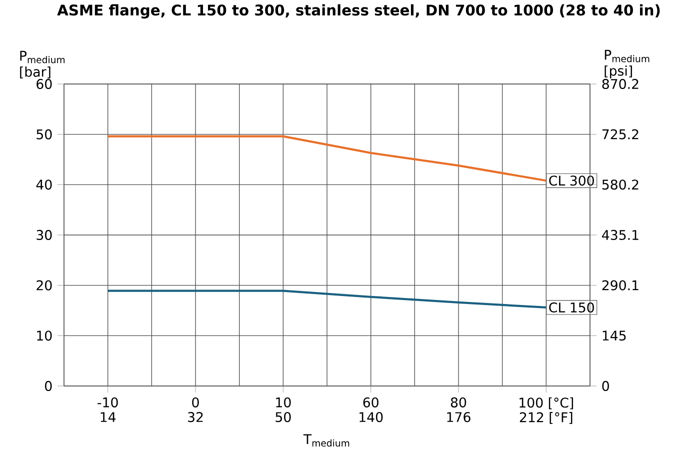  What do you see at coordinates (571, 181) in the screenshot?
I see `series-label: CL 300` at bounding box center [571, 181].